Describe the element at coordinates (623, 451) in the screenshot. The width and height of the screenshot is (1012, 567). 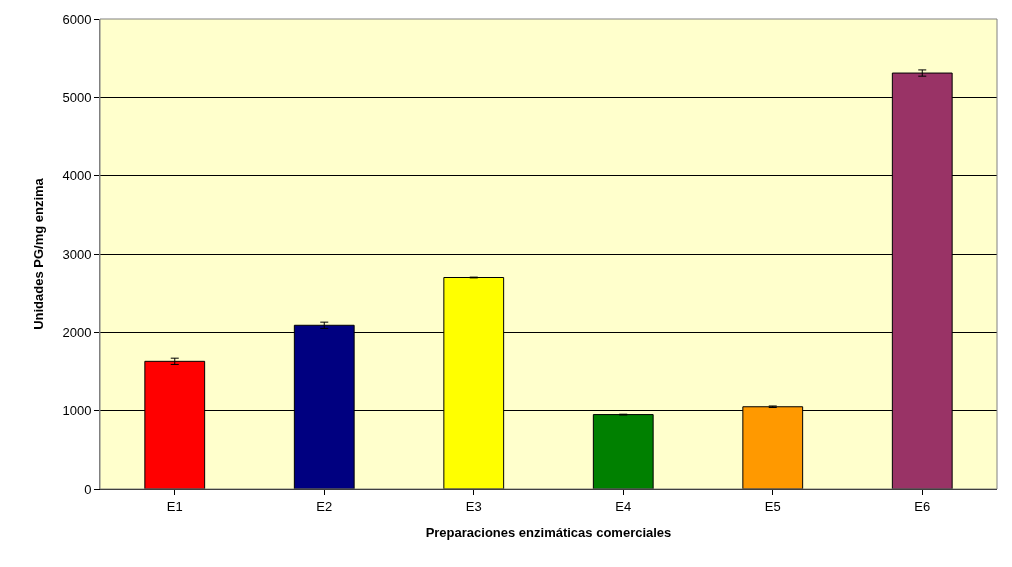
I see `bar` at that location.